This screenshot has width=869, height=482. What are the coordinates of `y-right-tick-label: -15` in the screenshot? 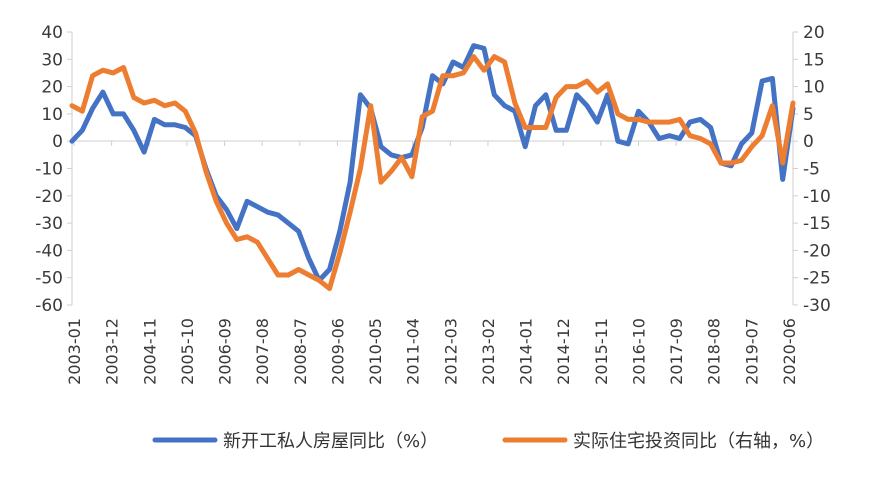 It's located at (817, 224).